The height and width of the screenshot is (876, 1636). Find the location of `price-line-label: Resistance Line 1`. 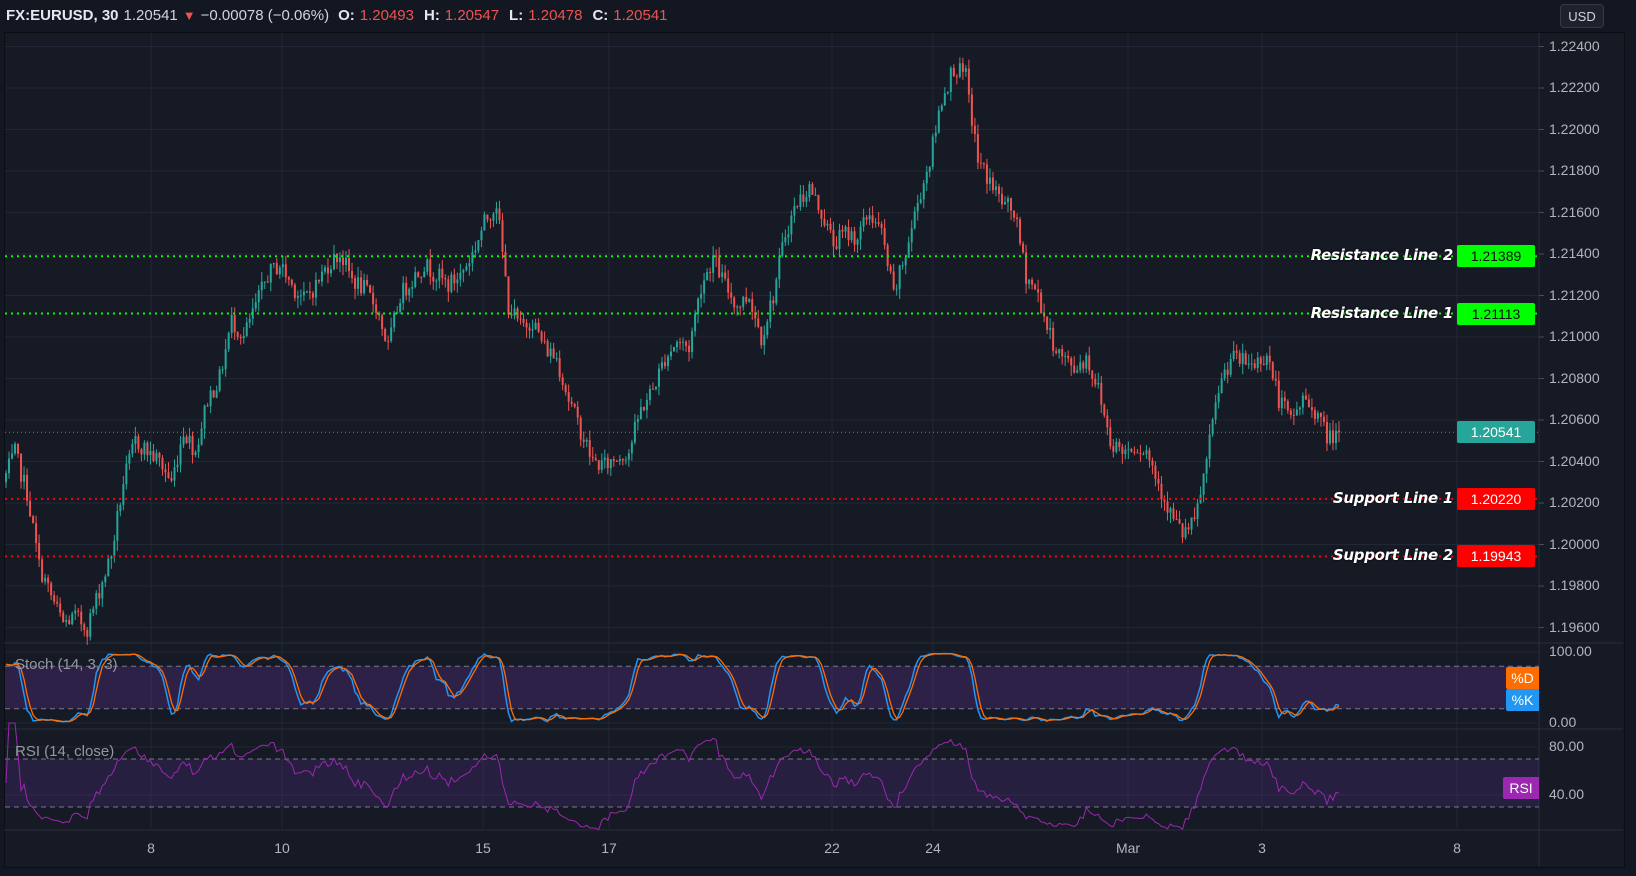

price-line-label: Resistance Line 1 is located at coordinates (1382, 312).